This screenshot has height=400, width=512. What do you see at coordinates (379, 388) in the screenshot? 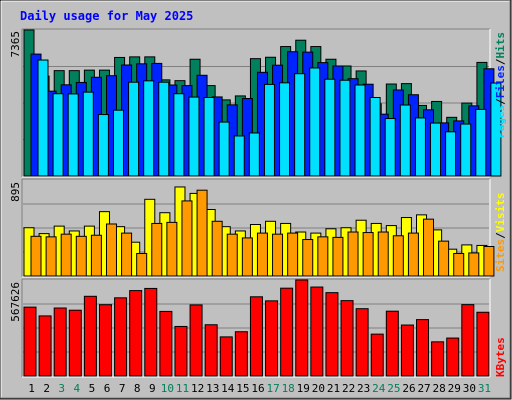
I see `x-tick-label-day-24: 24` at bounding box center [379, 388].